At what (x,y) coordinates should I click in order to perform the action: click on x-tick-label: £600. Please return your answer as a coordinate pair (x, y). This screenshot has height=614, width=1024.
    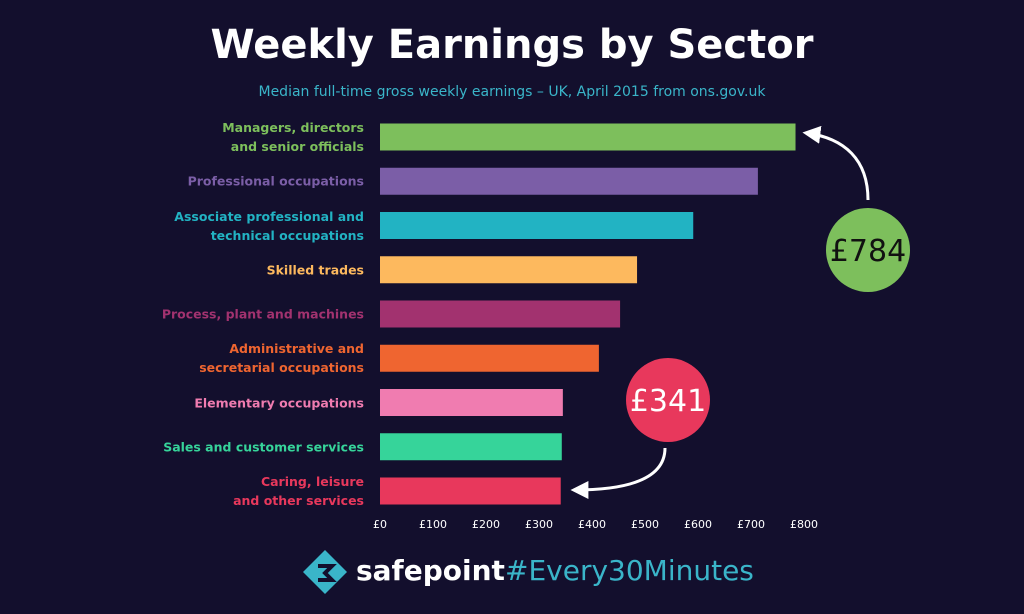
    Looking at the image, I should click on (698, 524).